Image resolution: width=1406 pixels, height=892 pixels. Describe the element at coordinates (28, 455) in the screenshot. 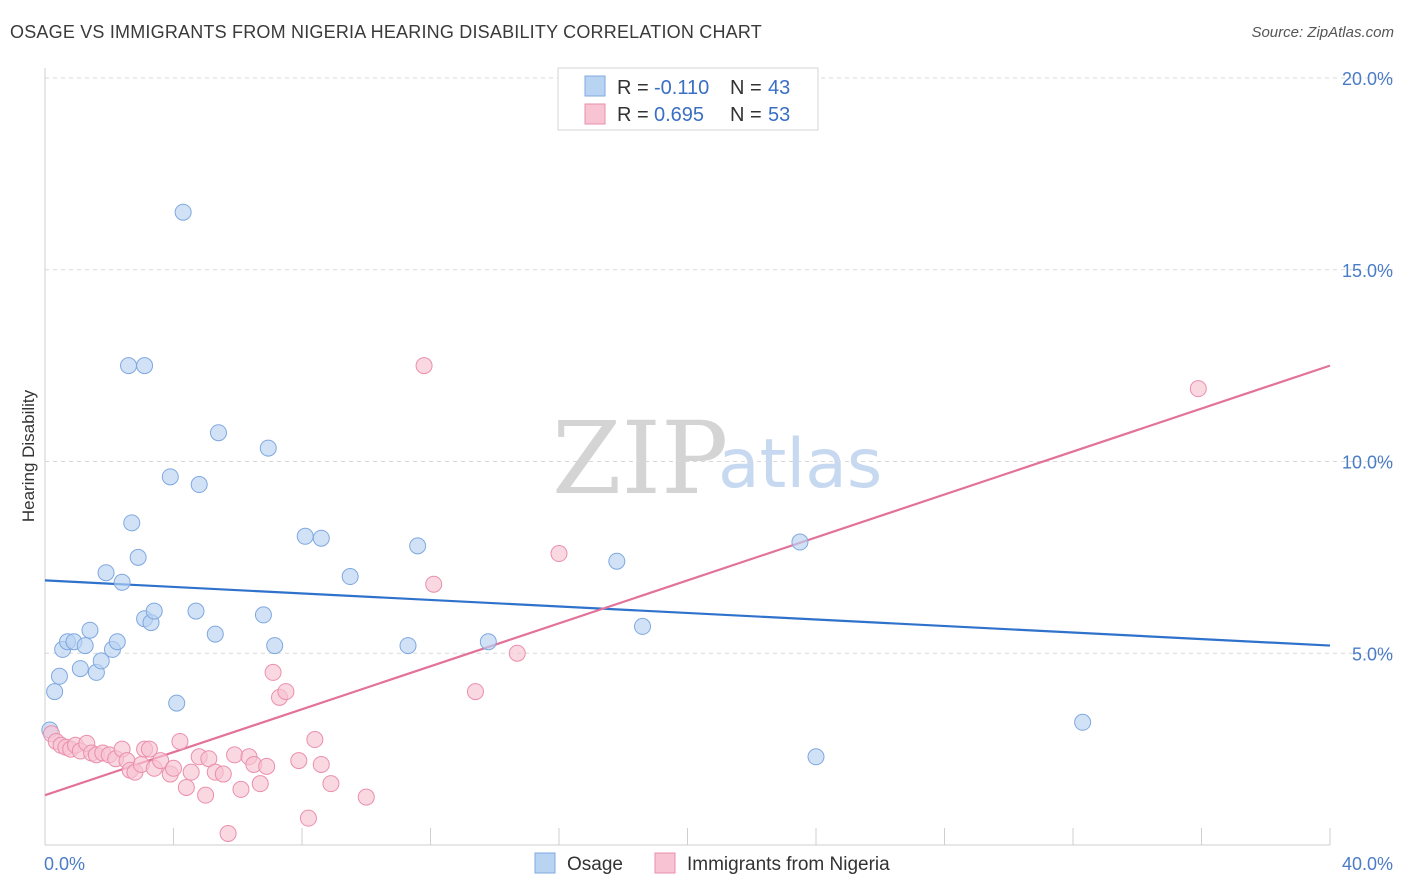

I see `y-axis-label: Hearing Disability` at that location.